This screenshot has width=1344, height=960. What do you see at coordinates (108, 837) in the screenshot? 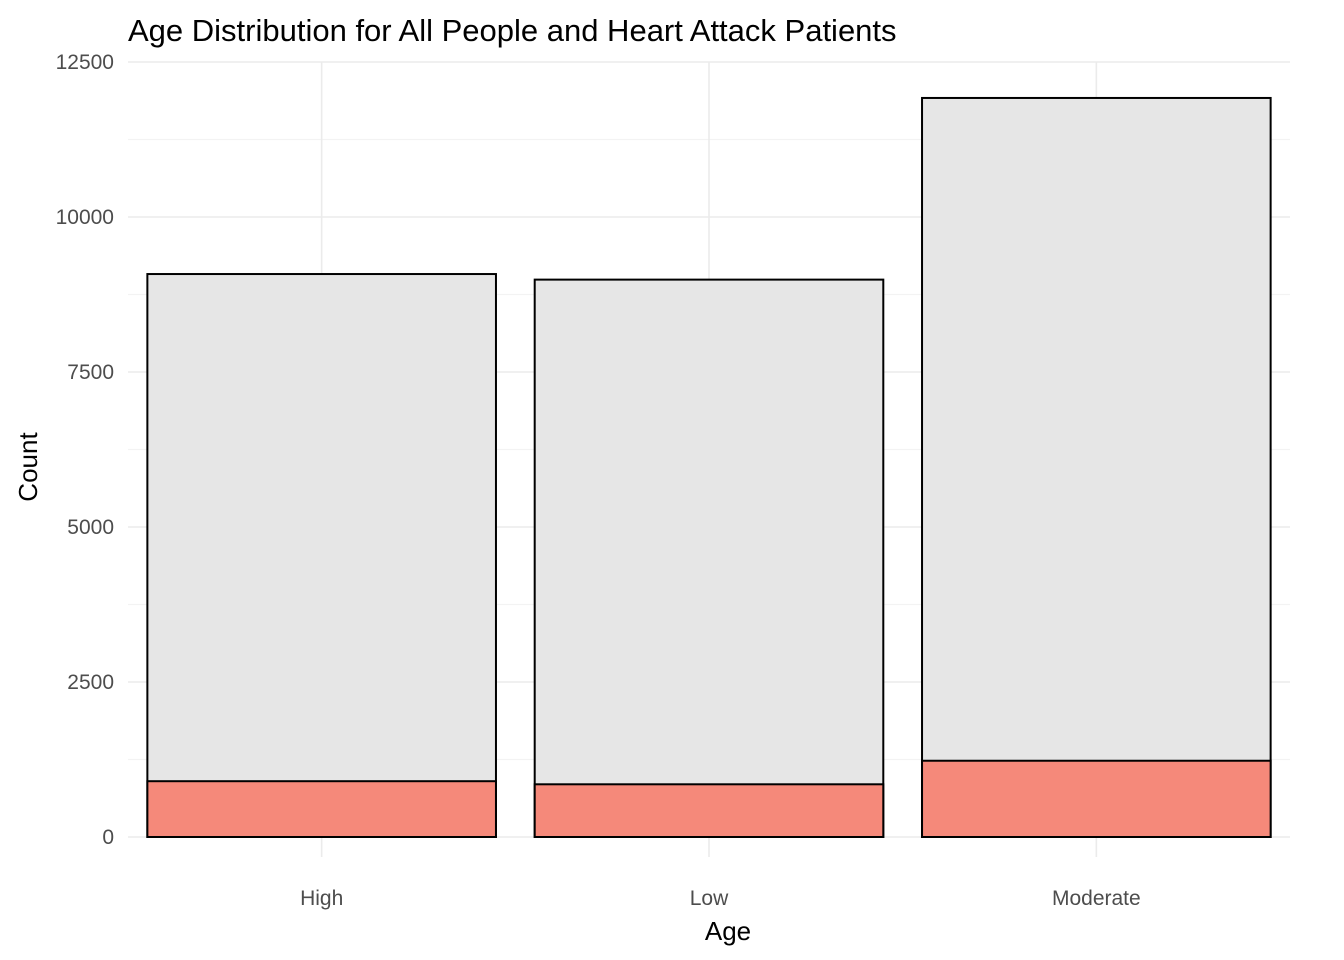
I see `y-tick-label: 0` at bounding box center [108, 837].